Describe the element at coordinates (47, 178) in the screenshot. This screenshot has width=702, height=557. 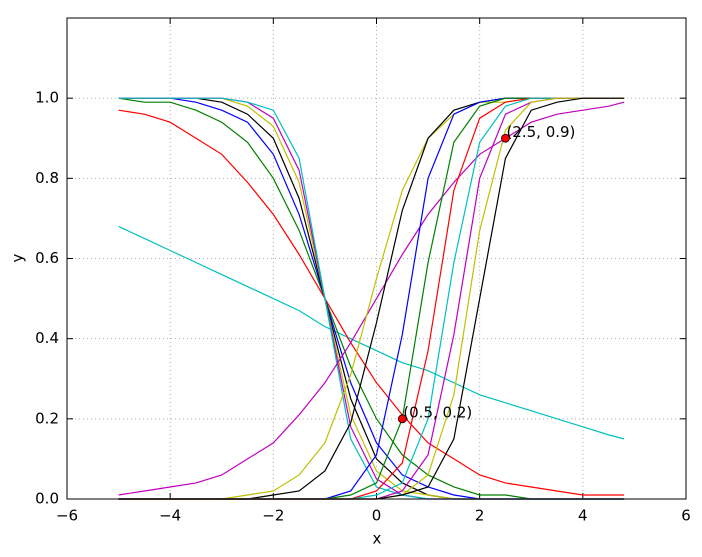
I see `y-tick-label: 0.8` at that location.